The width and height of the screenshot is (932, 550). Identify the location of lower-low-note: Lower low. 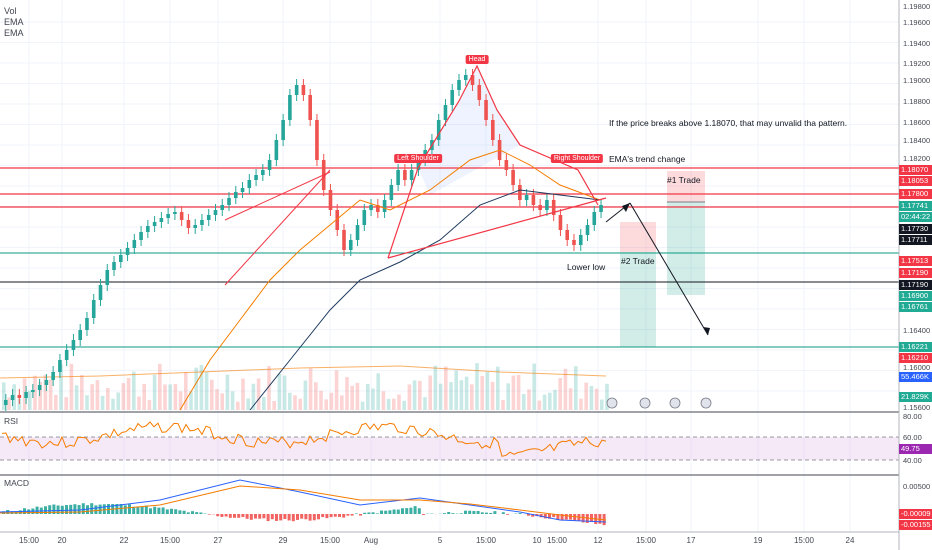
(586, 267).